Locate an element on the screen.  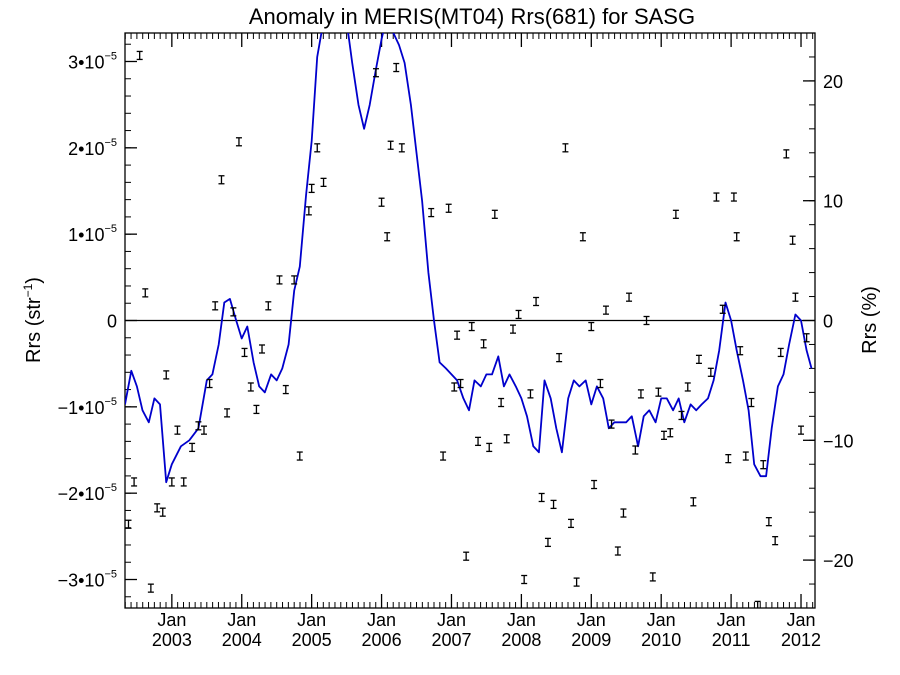
left-tick-label: 0 is located at coordinates (112, 322).